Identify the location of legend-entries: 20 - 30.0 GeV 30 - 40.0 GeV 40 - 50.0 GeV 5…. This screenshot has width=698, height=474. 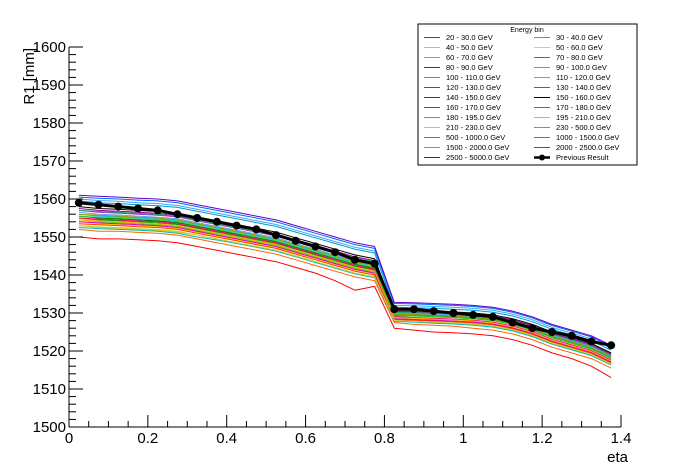
(521, 97).